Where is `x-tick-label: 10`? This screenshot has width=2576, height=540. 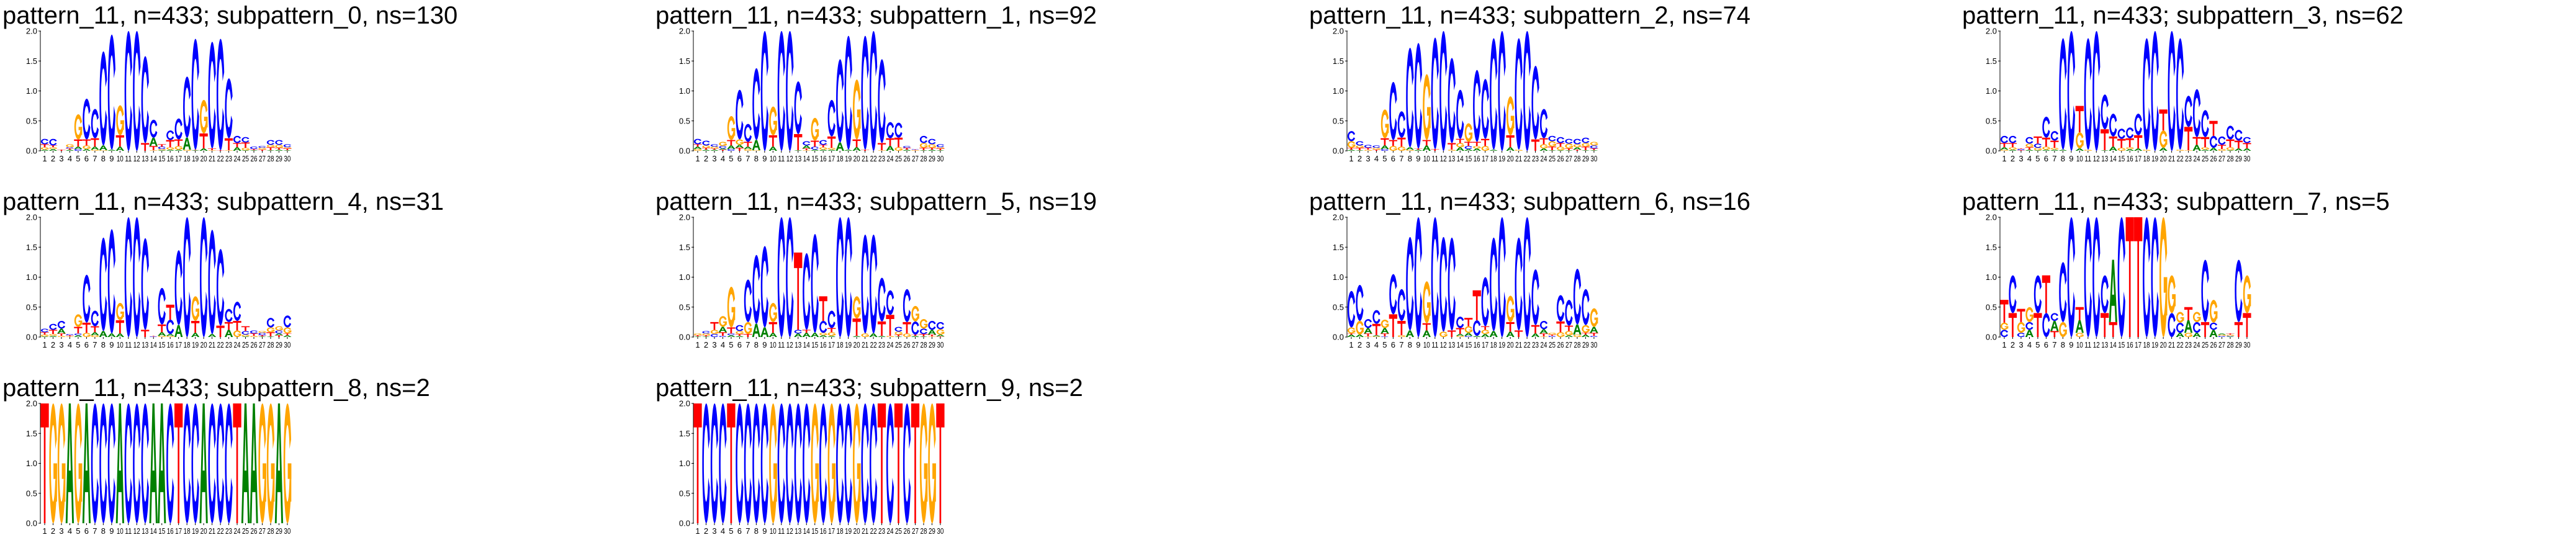
x-tick-label: 10 is located at coordinates (120, 531).